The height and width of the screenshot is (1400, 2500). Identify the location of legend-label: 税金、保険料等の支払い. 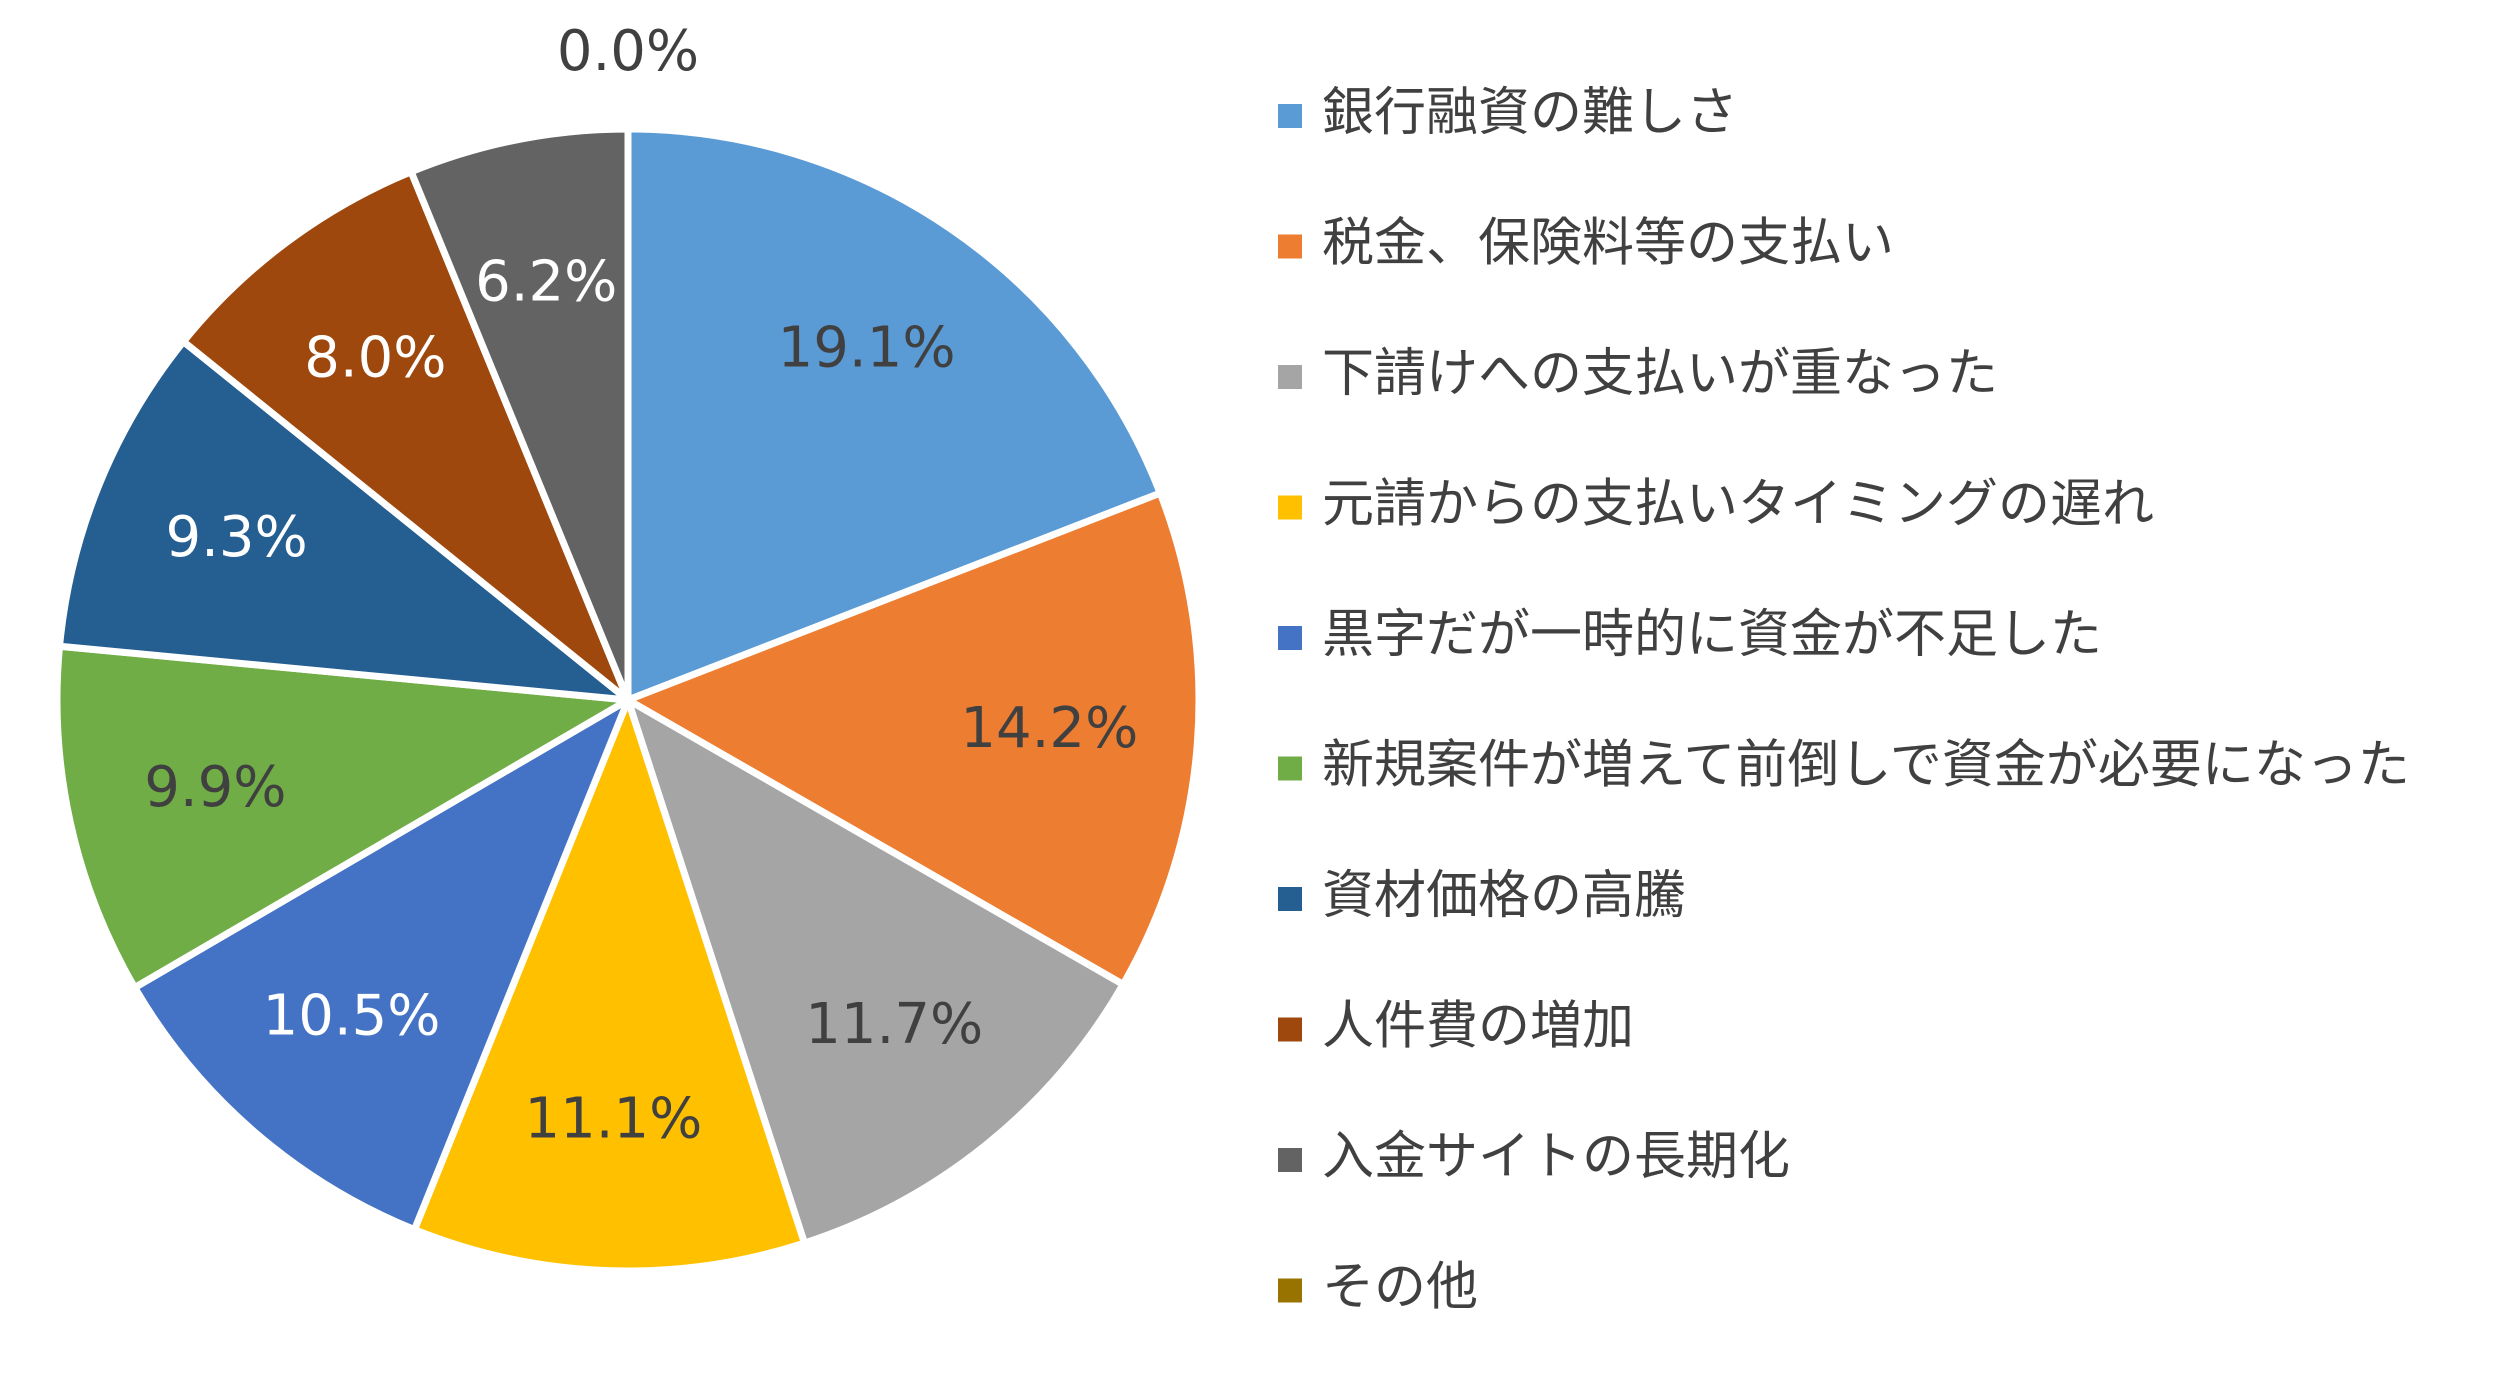
(1608, 244).